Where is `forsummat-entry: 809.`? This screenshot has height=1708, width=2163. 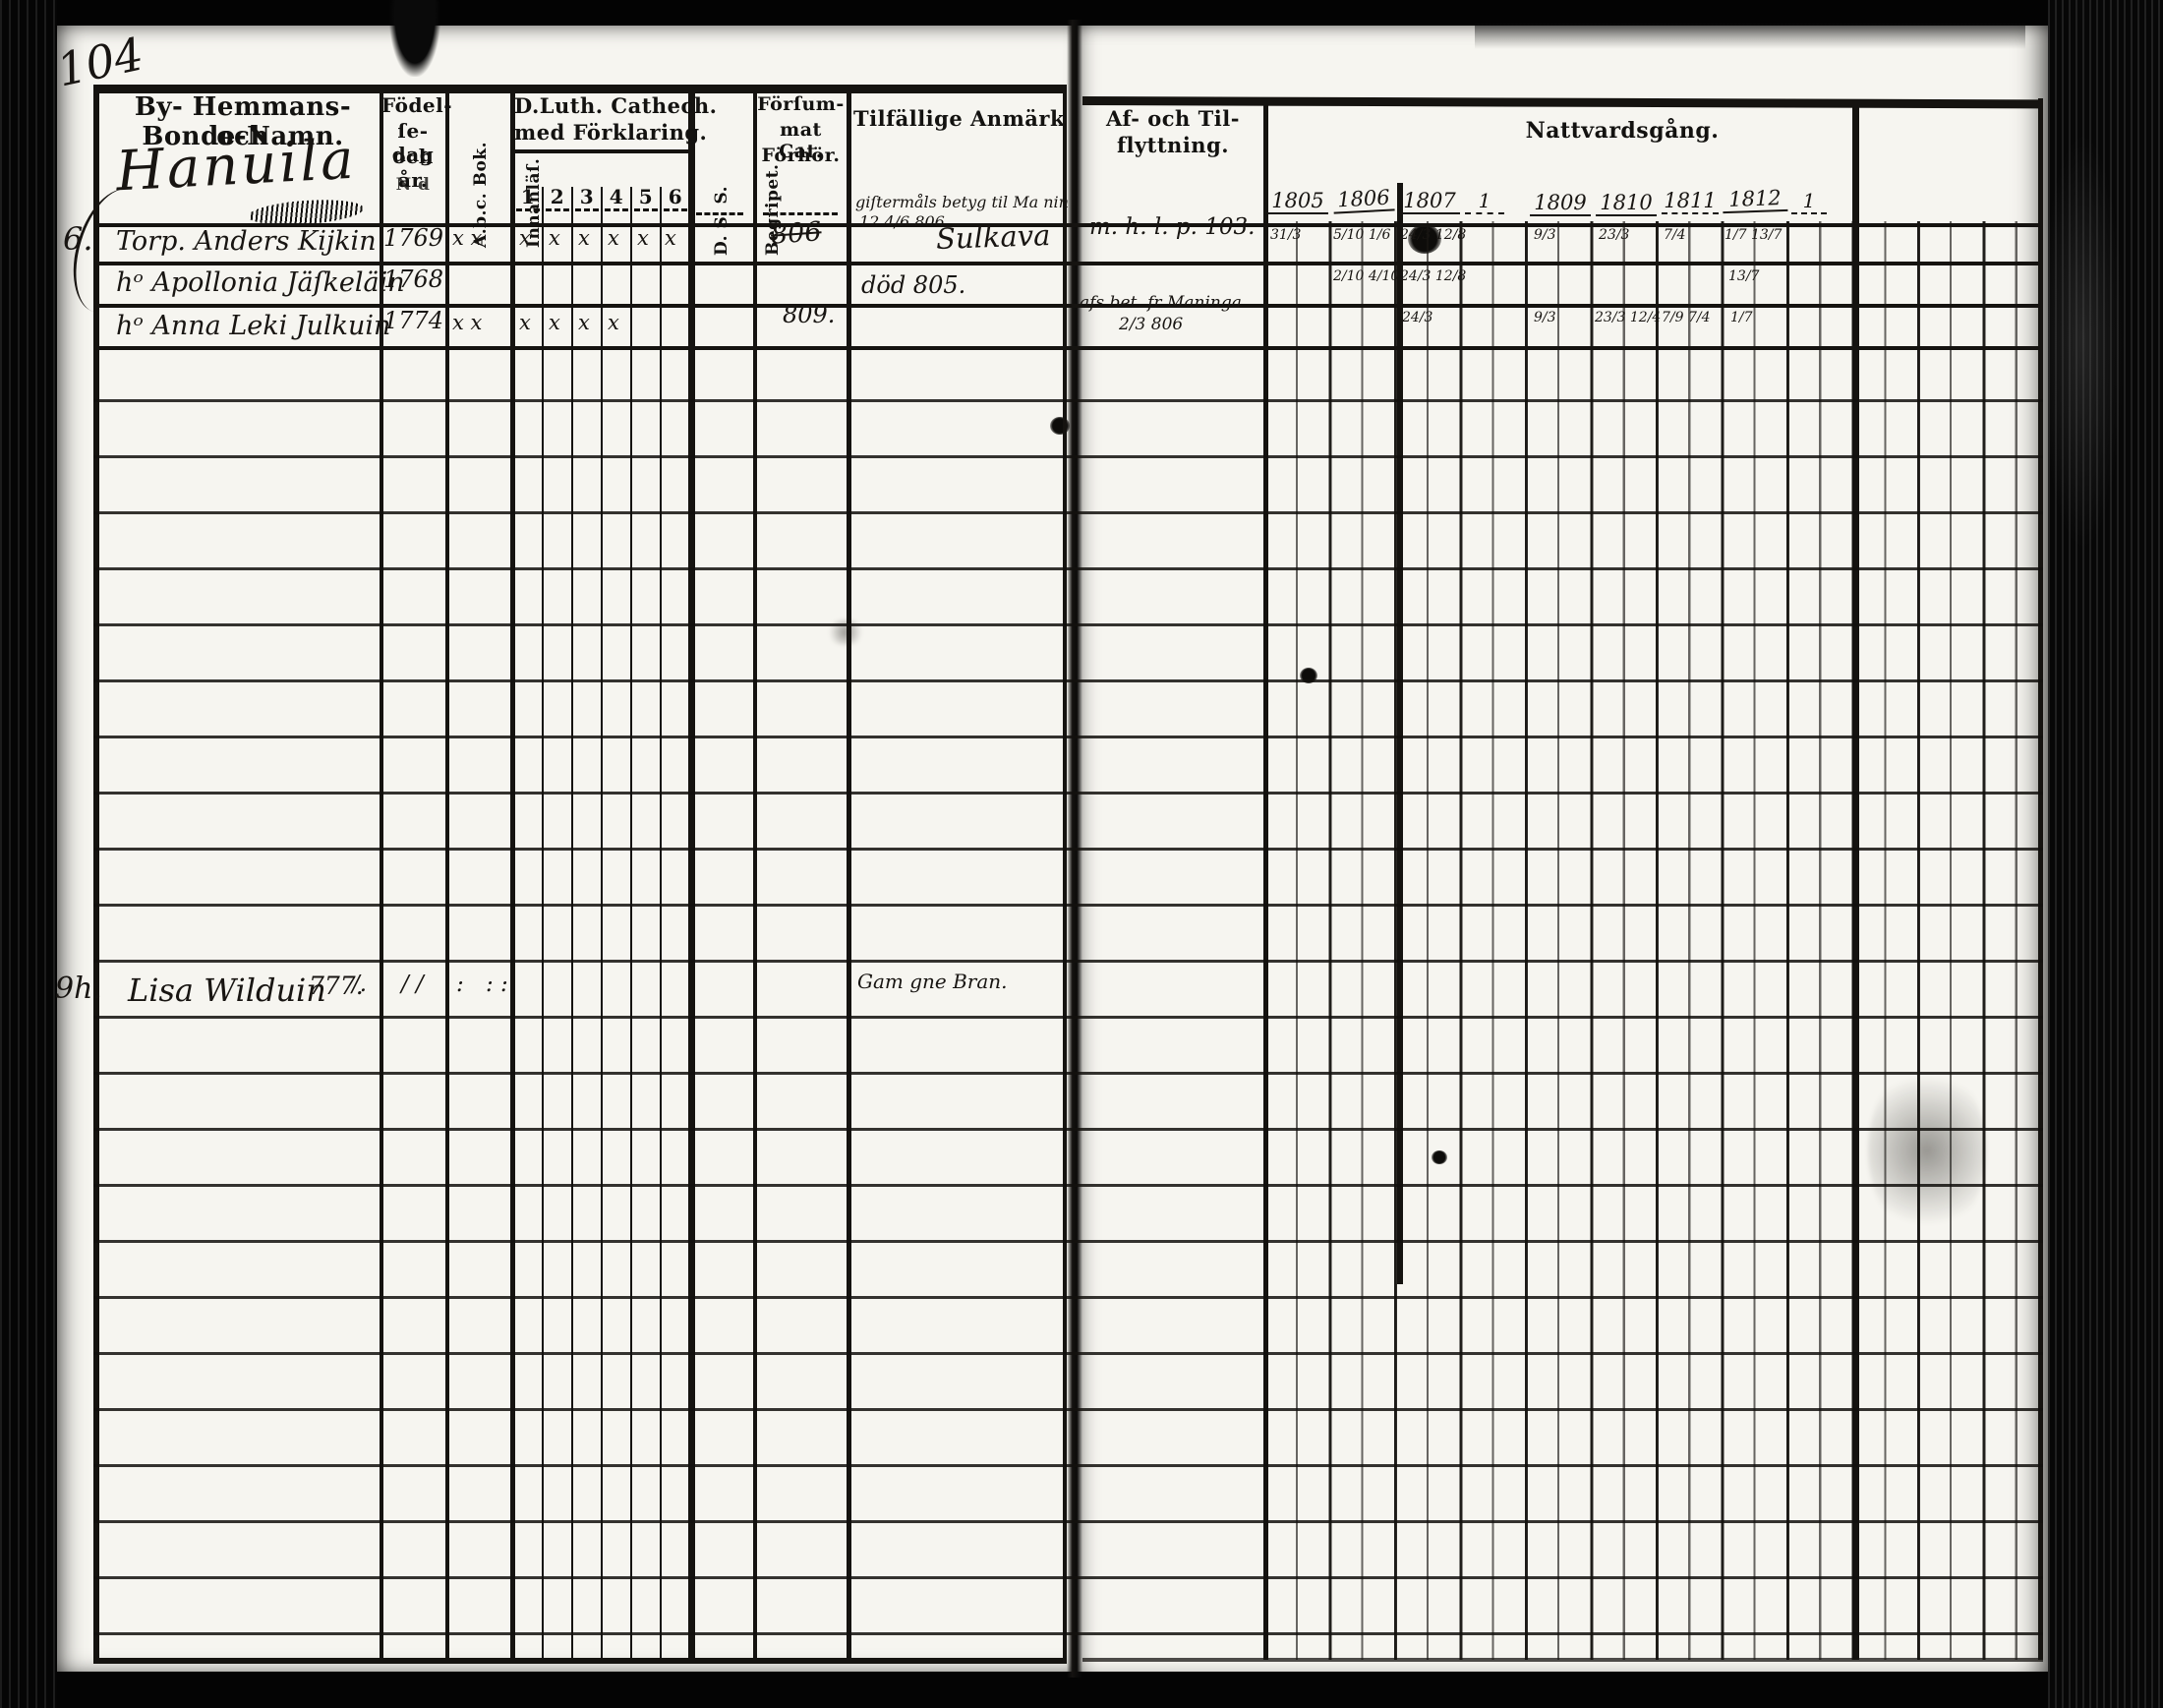 forsummat-entry: 809. is located at coordinates (809, 315).